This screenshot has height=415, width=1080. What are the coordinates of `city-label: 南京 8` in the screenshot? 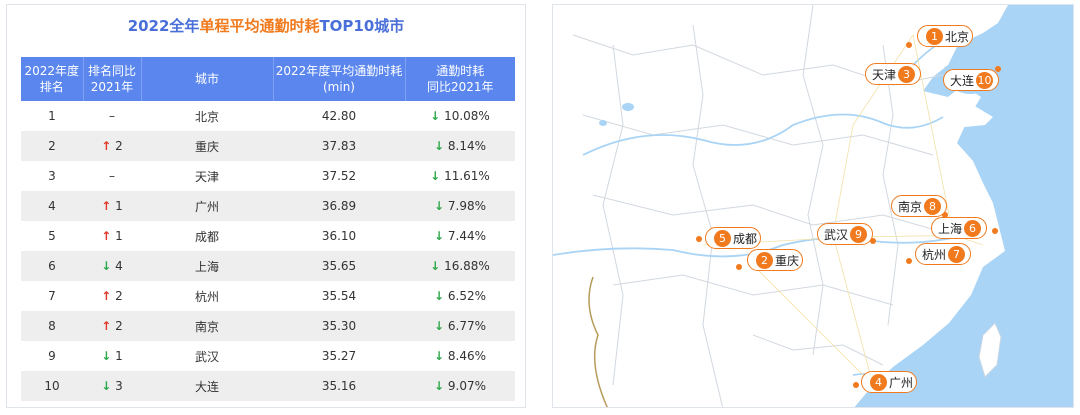 It's located at (919, 206).